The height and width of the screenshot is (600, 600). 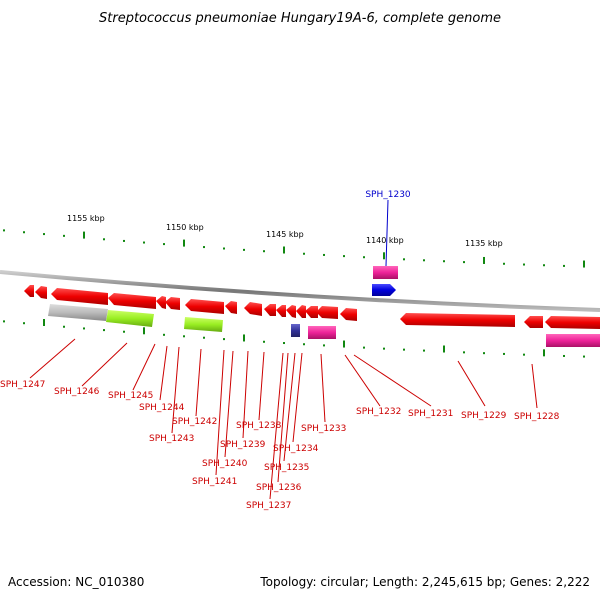 I want to click on gene-label: SPH_1238, so click(x=259, y=426).